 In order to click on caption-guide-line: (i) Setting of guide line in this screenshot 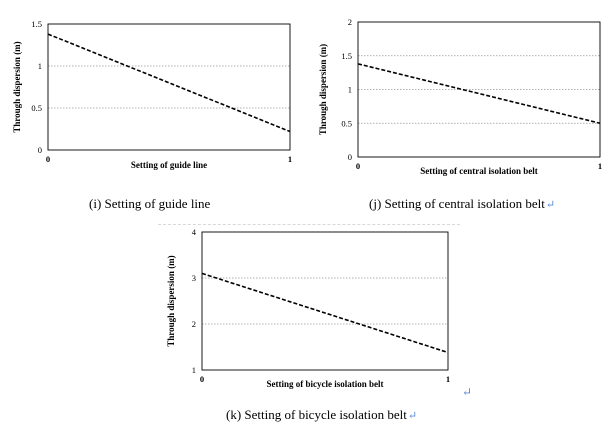, I will do `click(150, 203)`.